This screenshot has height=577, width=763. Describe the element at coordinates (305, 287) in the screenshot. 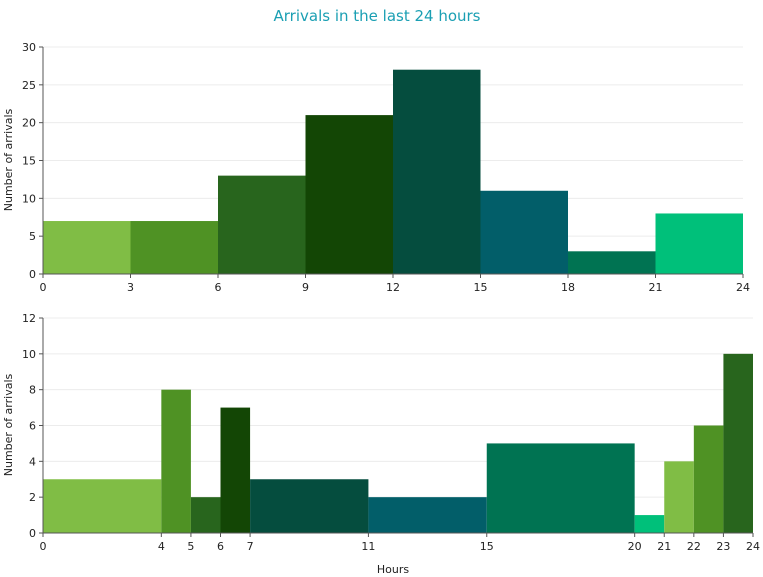

I see `x-tick-label: 9` at that location.